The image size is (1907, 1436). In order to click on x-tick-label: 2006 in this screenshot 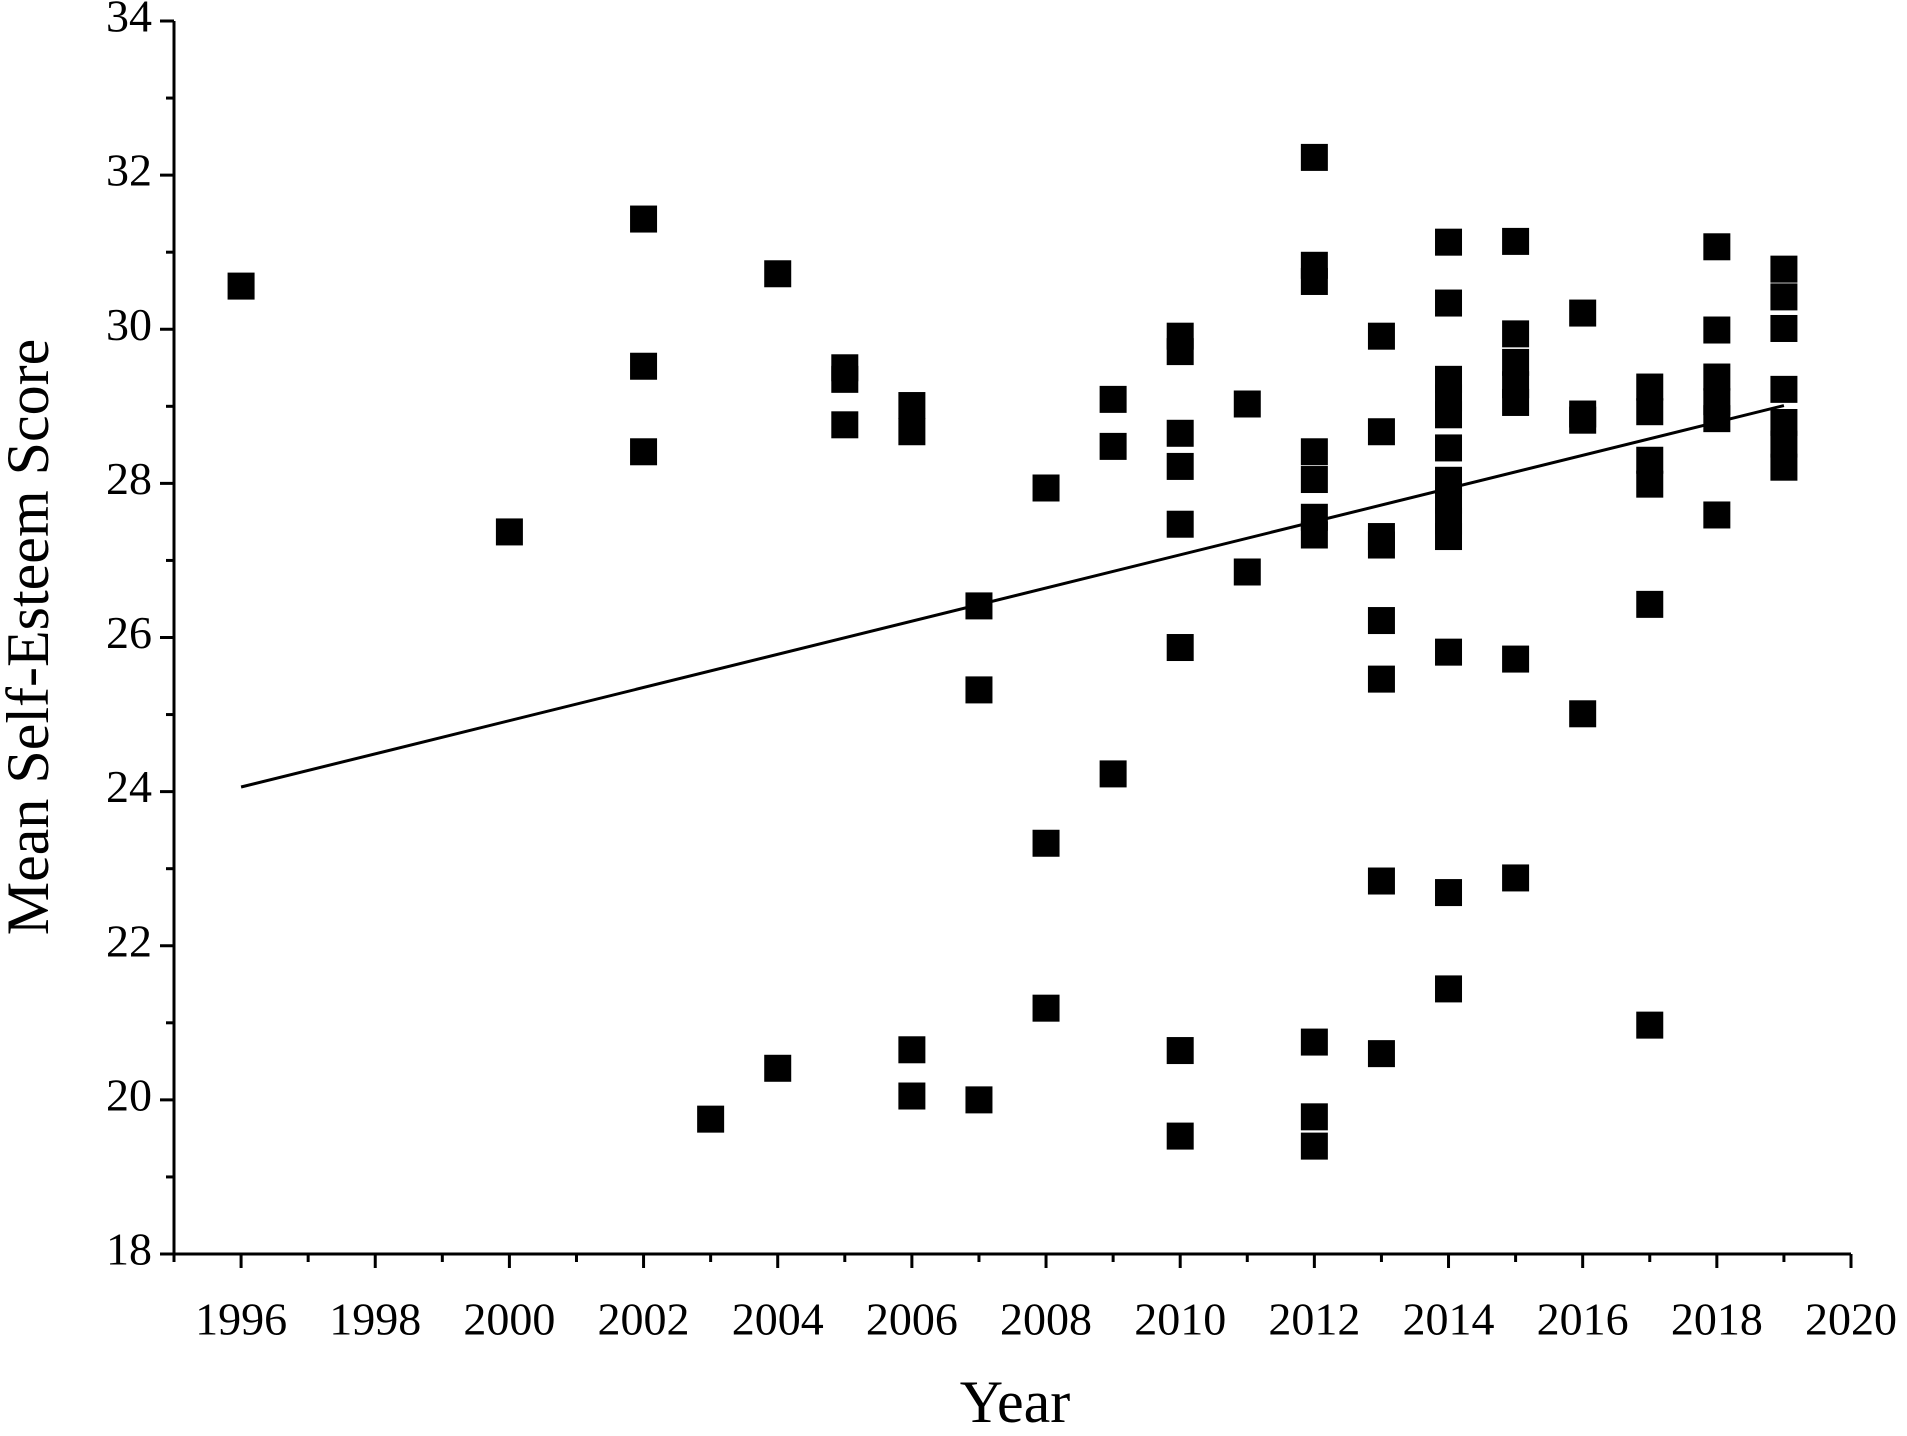, I will do `click(912, 1319)`.